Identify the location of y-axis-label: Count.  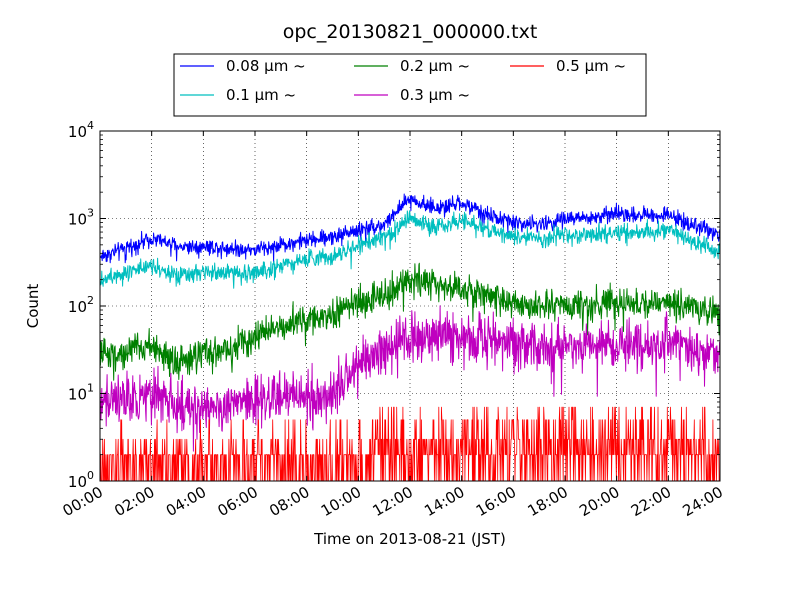
(33, 306).